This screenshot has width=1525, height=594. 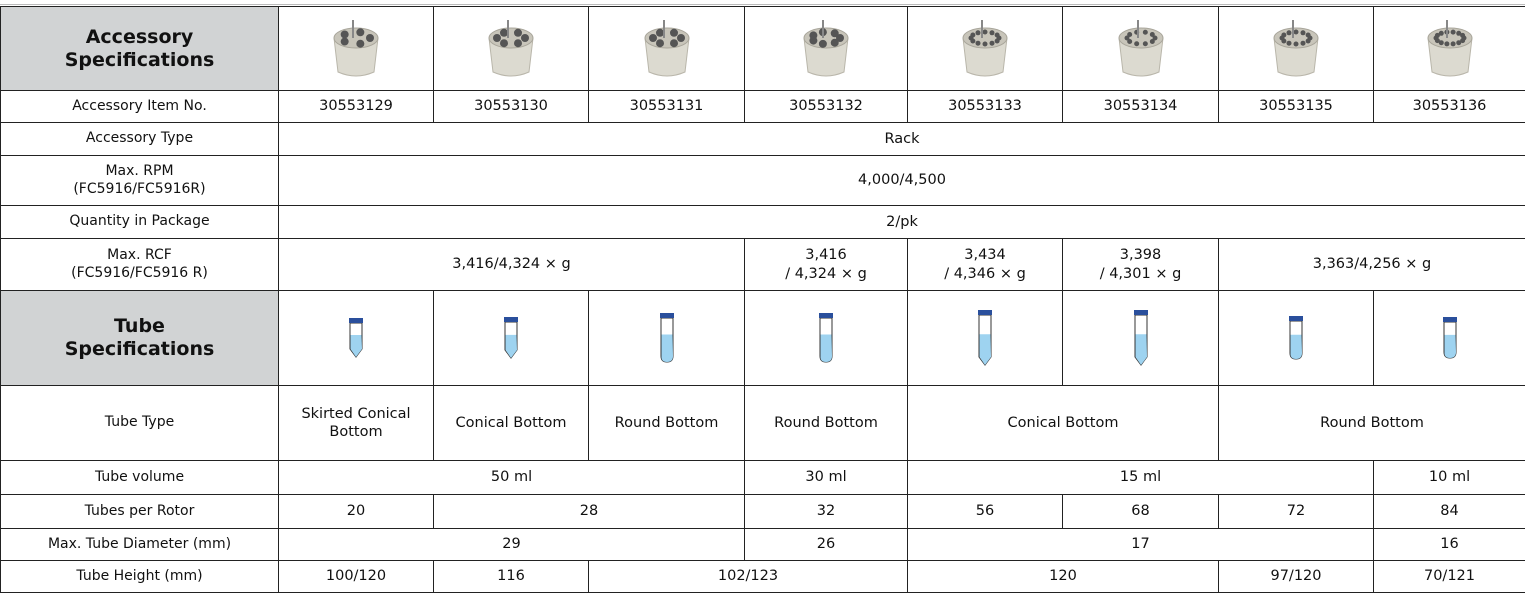 What do you see at coordinates (1140, 106) in the screenshot?
I see `spec-cell: 30553134` at bounding box center [1140, 106].